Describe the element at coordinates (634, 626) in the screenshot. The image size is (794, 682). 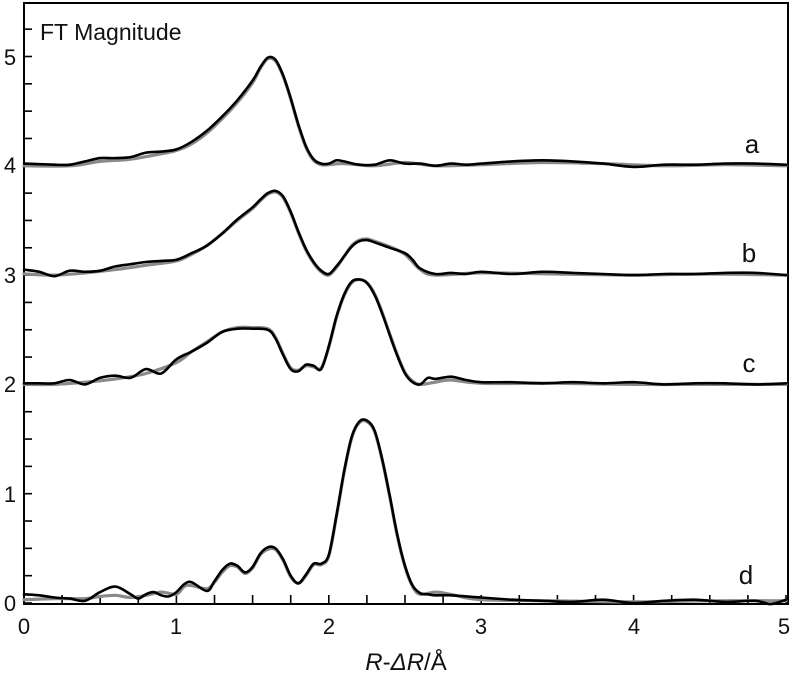
I see `x-tick-4: 4` at that location.